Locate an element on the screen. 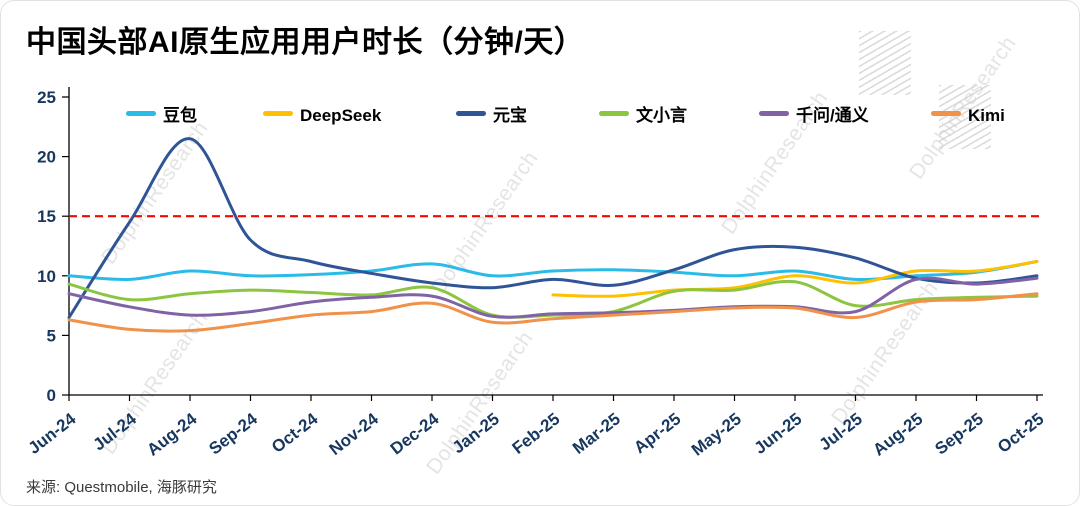 The width and height of the screenshot is (1080, 506). x-tick-label: Jun-25 is located at coordinates (778, 433).